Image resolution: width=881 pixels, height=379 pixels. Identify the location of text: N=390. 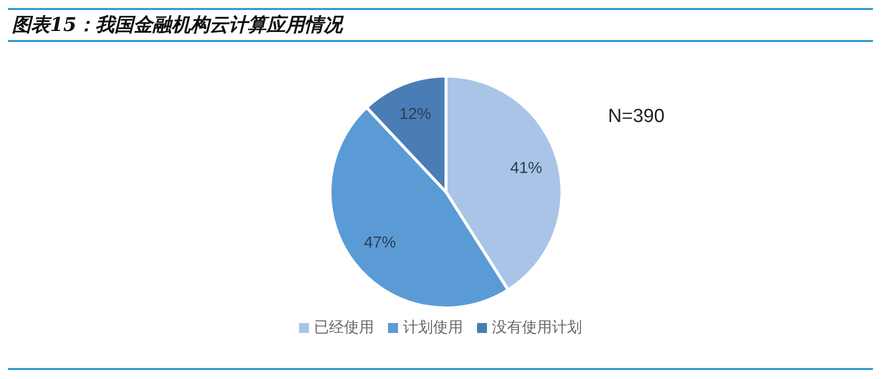
(636, 117).